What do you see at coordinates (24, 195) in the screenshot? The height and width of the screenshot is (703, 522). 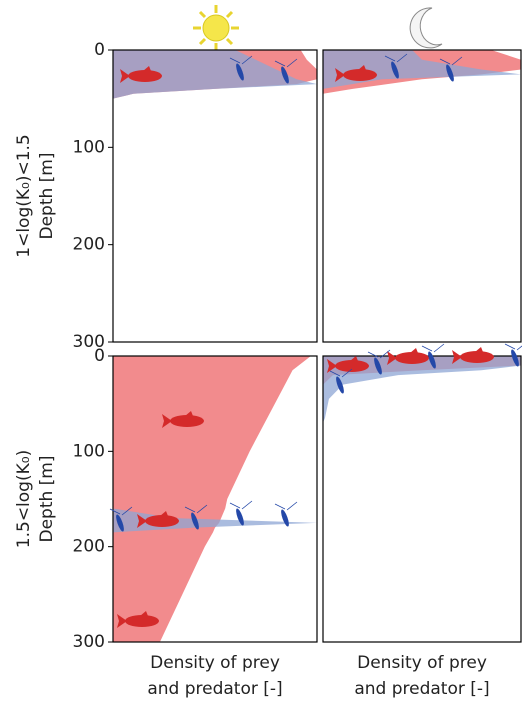 I see `y-axis-label: 1<log(K₀)<1.5` at bounding box center [24, 195].